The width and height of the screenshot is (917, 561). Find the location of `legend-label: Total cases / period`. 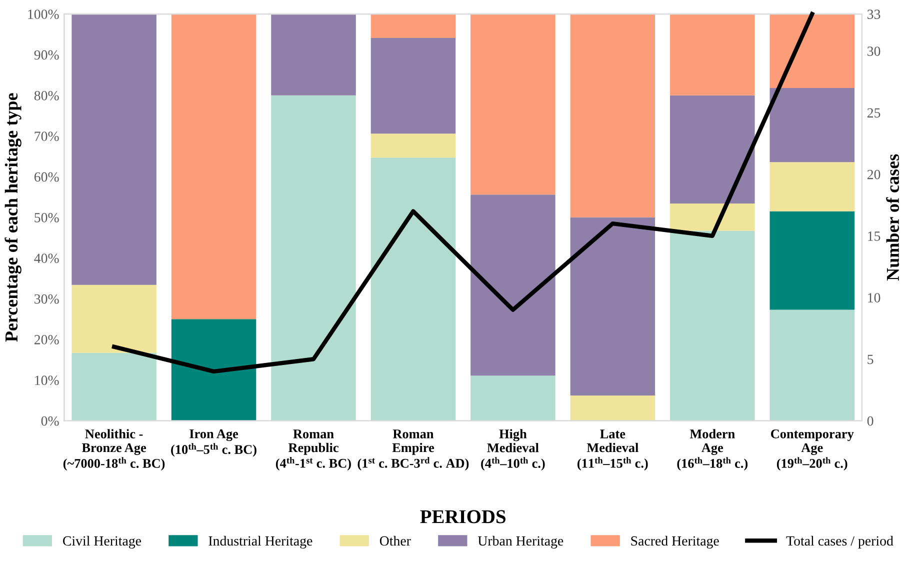

legend-label: Total cases / period is located at coordinates (840, 542).